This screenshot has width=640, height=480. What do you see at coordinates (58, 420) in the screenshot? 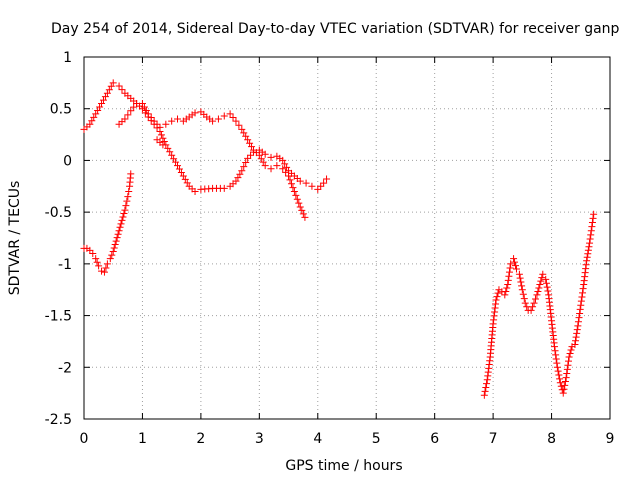
I see `y-tick-label: -2.5` at bounding box center [58, 420].